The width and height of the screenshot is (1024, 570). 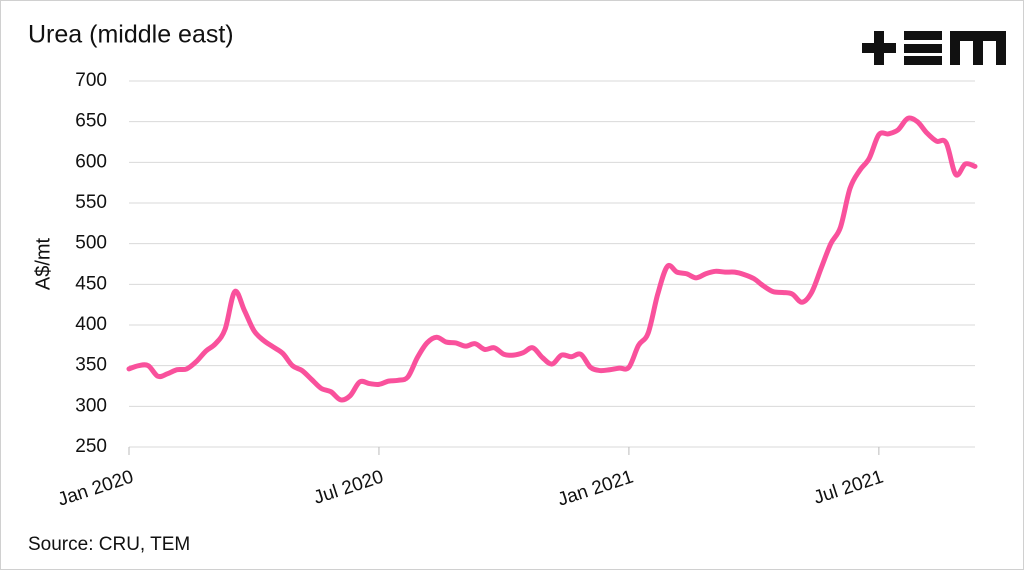 What do you see at coordinates (91, 446) in the screenshot?
I see `y-tick-label: 250` at bounding box center [91, 446].